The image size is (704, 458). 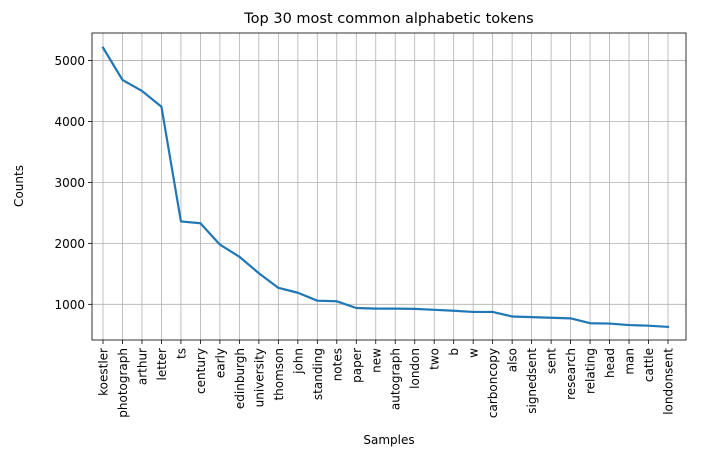 I want to click on y-tick-label: 1000, so click(x=69, y=305).